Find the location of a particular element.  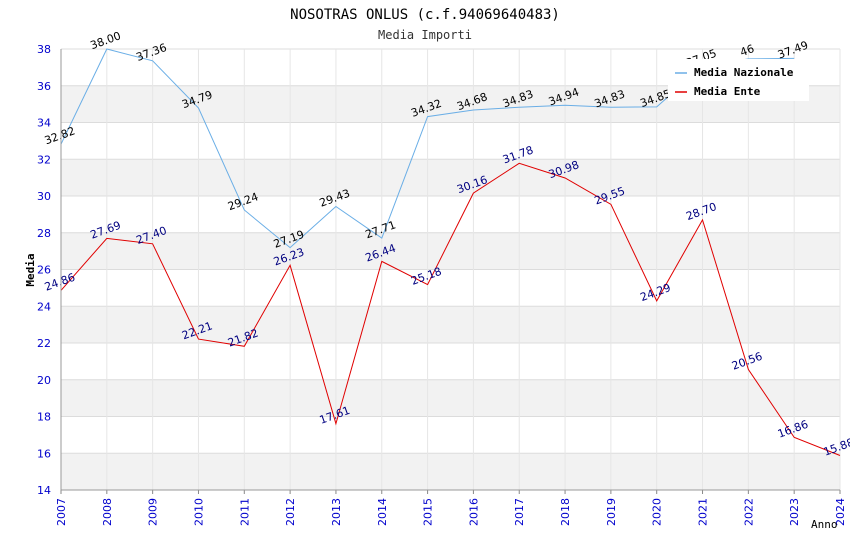

x-tick-label: 2024 is located at coordinates (840, 512).